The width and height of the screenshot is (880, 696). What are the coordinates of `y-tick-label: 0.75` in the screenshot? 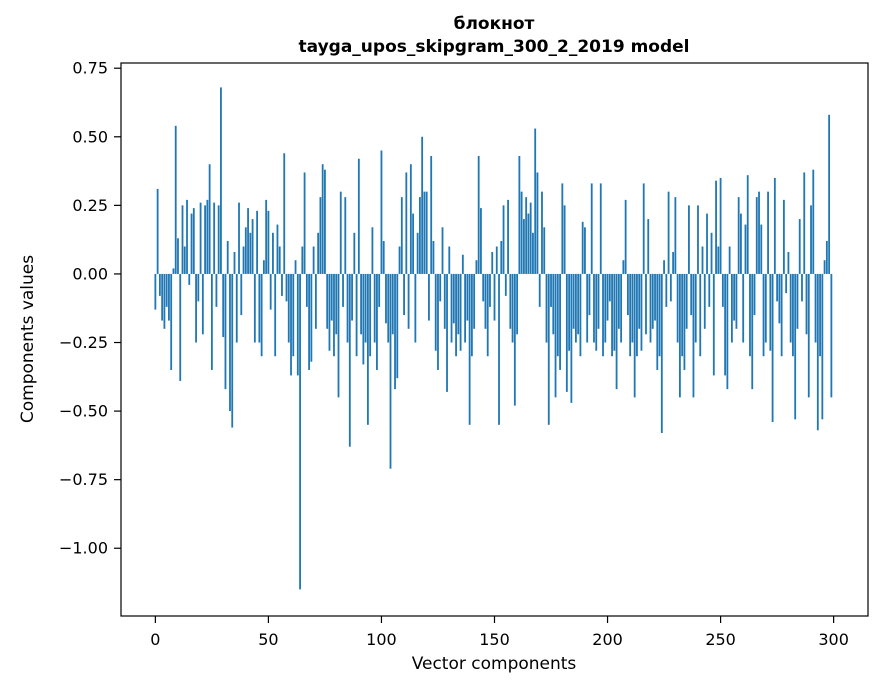 It's located at (90, 68).